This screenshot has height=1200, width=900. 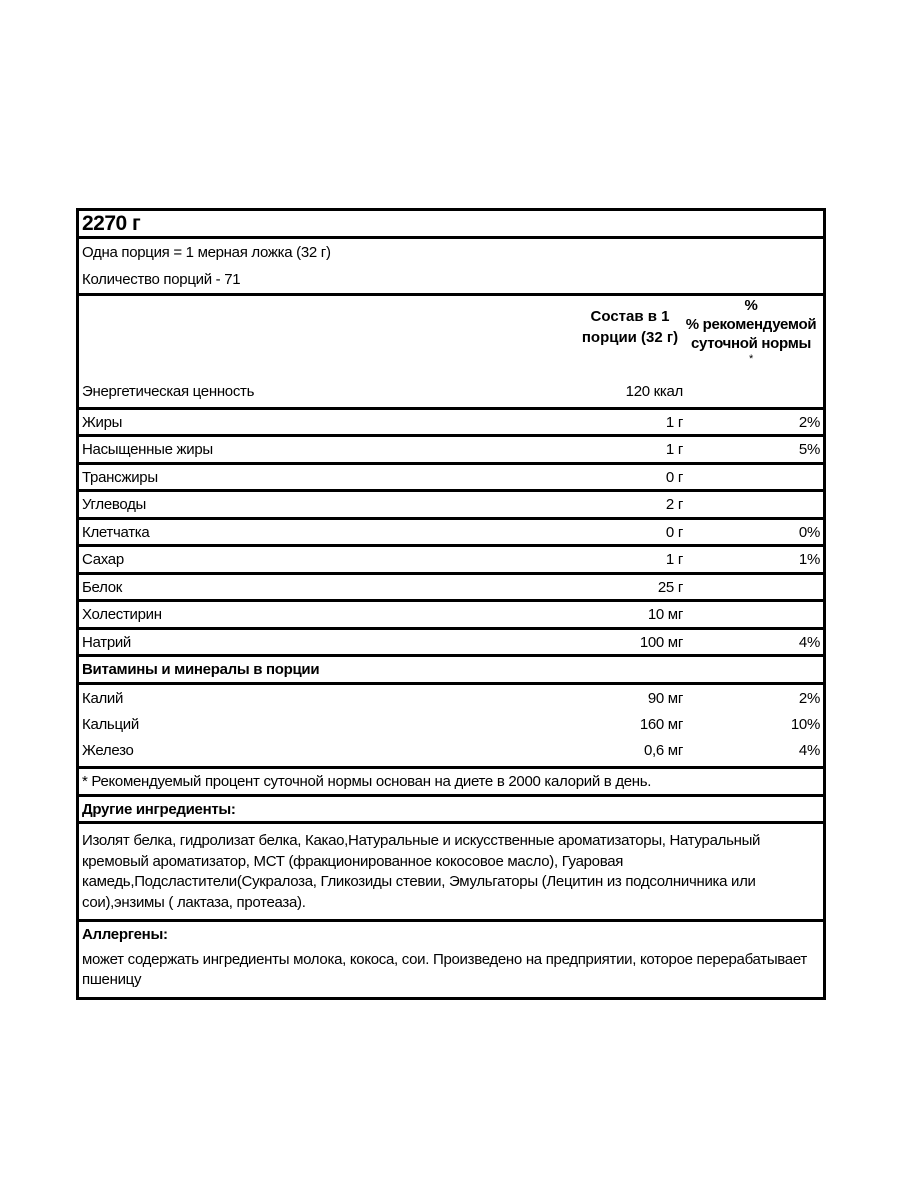 What do you see at coordinates (451, 668) in the screenshot?
I see `vitamins-heading: Витамины и минералы в порции` at bounding box center [451, 668].